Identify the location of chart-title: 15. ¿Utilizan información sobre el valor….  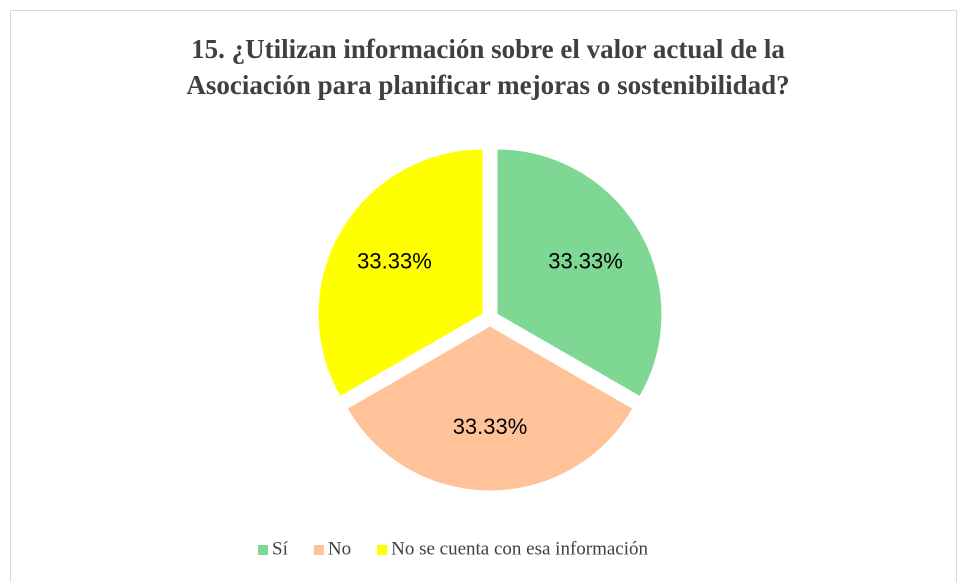
(488, 49).